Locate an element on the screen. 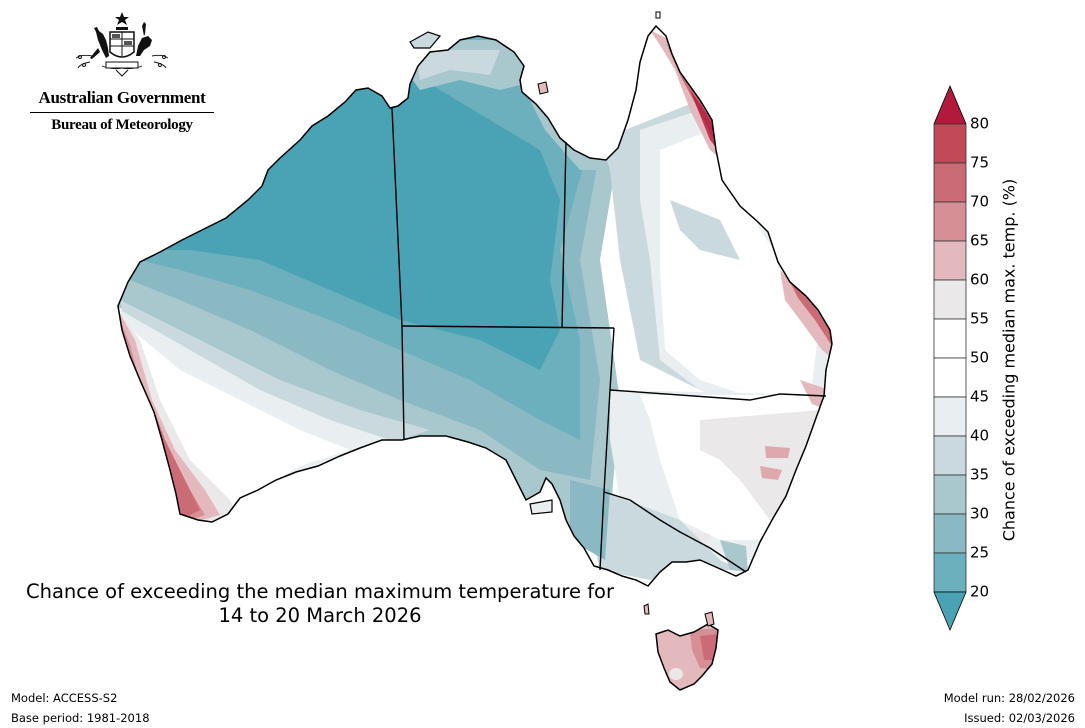 The width and height of the screenshot is (1085, 728). government-name: Australian Government is located at coordinates (122, 97).